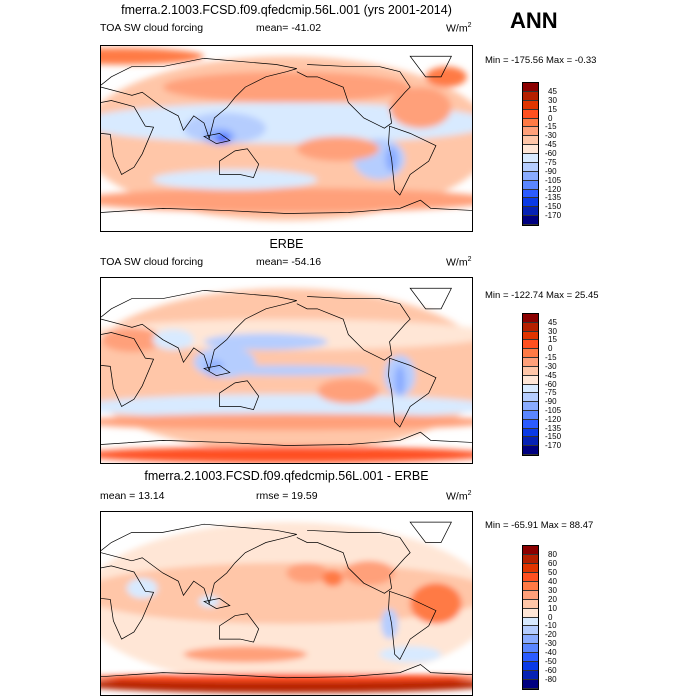 The height and width of the screenshot is (700, 700). Describe the element at coordinates (542, 295) in the screenshot. I see `min-max-label: Min = -122.74 Max = 25.45` at that location.